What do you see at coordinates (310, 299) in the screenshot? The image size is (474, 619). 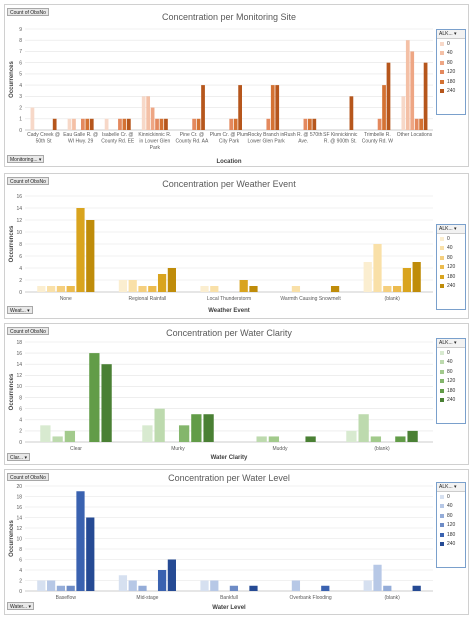 I see `x-tick-label: Warmth Causing Snowmelt` at bounding box center [310, 299].